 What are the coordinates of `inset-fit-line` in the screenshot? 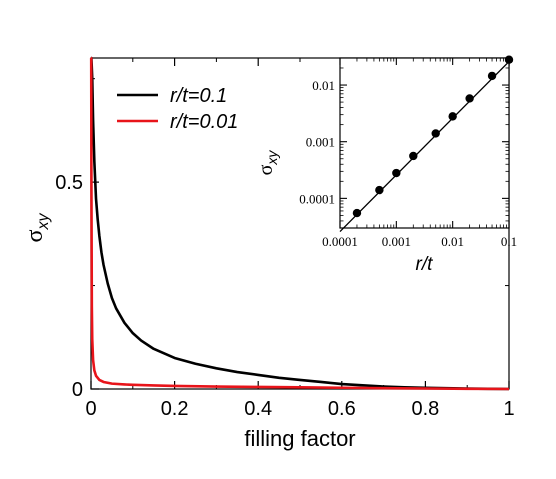 It's located at (424, 146).